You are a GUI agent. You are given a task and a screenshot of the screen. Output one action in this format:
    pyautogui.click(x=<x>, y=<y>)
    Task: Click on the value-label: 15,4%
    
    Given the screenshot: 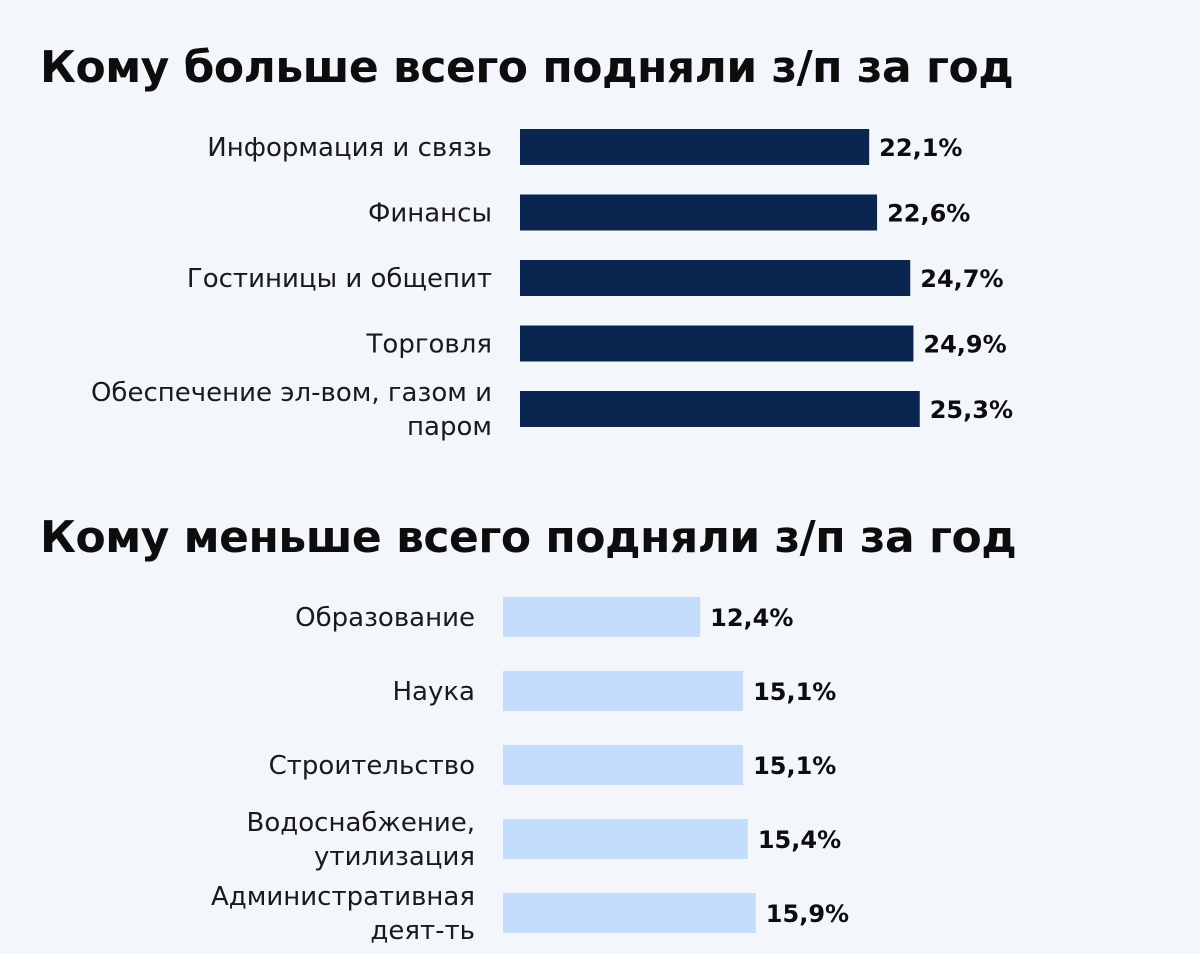 What is the action you would take?
    pyautogui.click(x=799, y=840)
    